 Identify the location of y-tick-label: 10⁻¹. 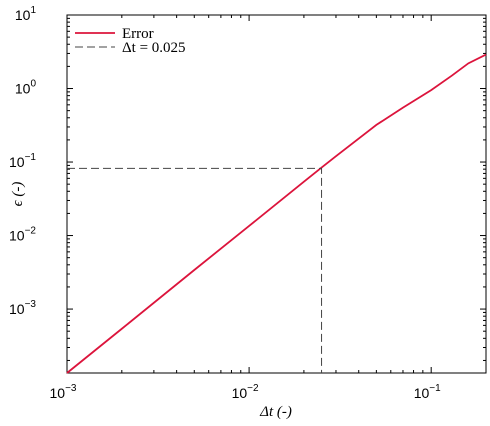
(22, 161).